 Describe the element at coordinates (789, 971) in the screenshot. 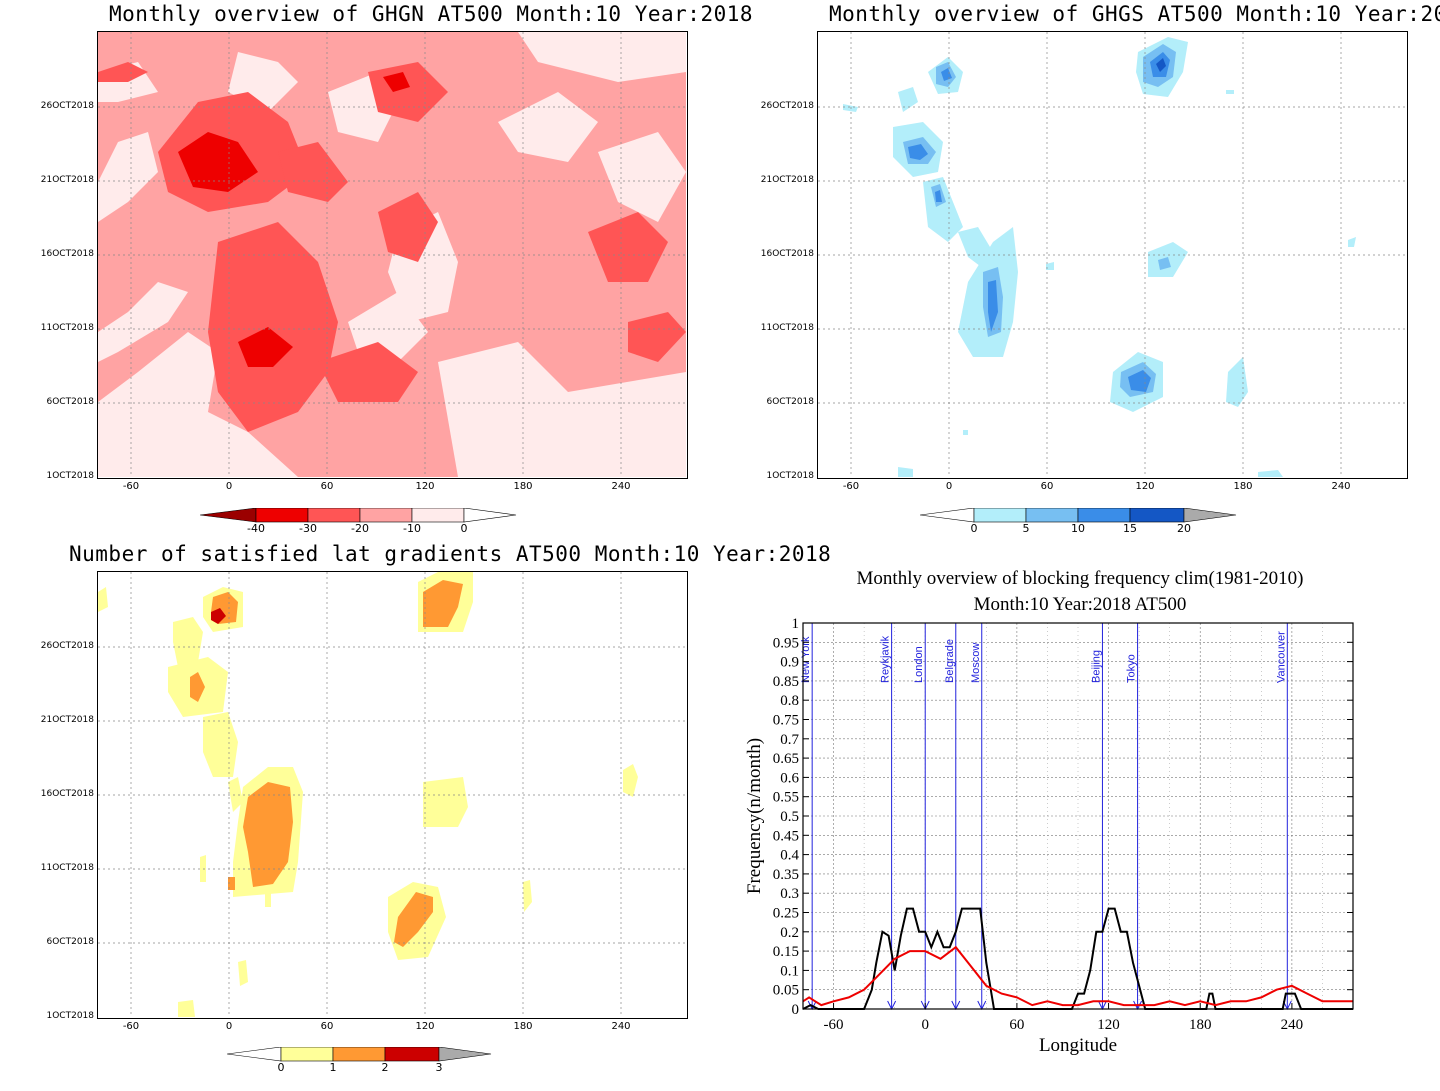

I see `freq-ytick-label: 0.1` at that location.